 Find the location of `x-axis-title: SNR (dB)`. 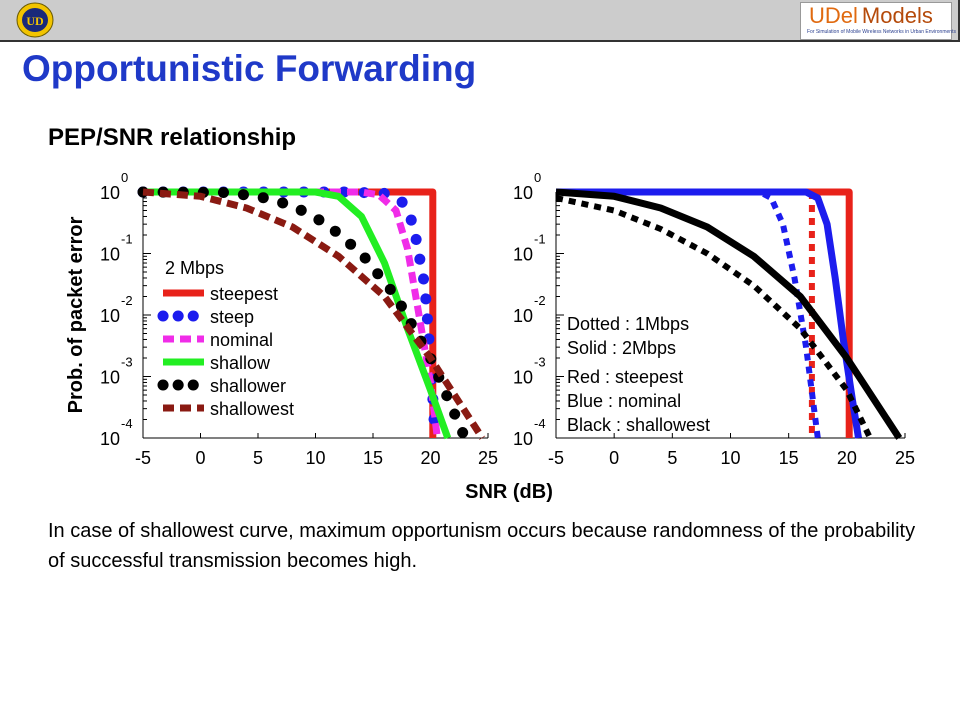

x-axis-title: SNR (dB) is located at coordinates (509, 492).